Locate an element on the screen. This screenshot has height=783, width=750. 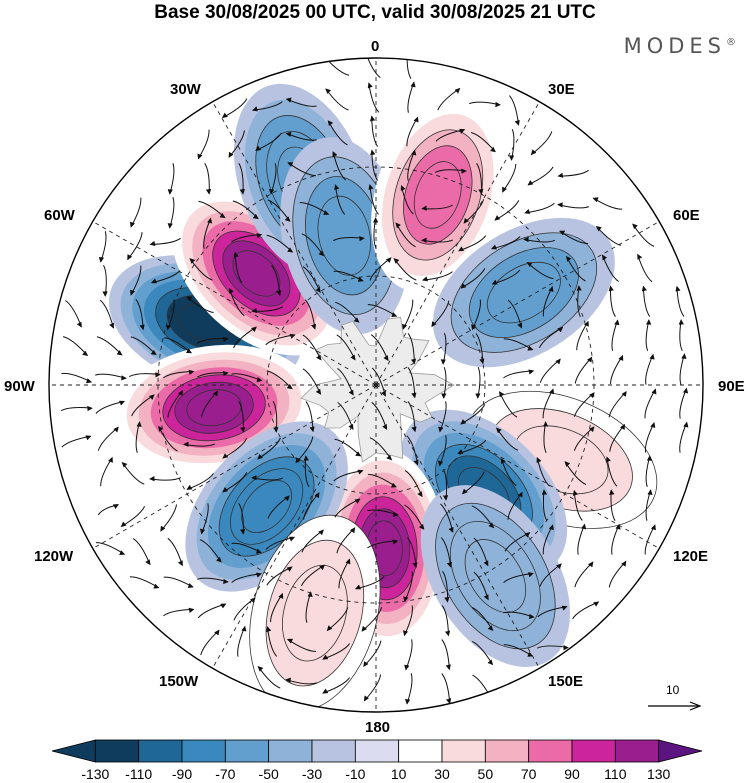
lon-label-150e: 150E is located at coordinates (566, 681).